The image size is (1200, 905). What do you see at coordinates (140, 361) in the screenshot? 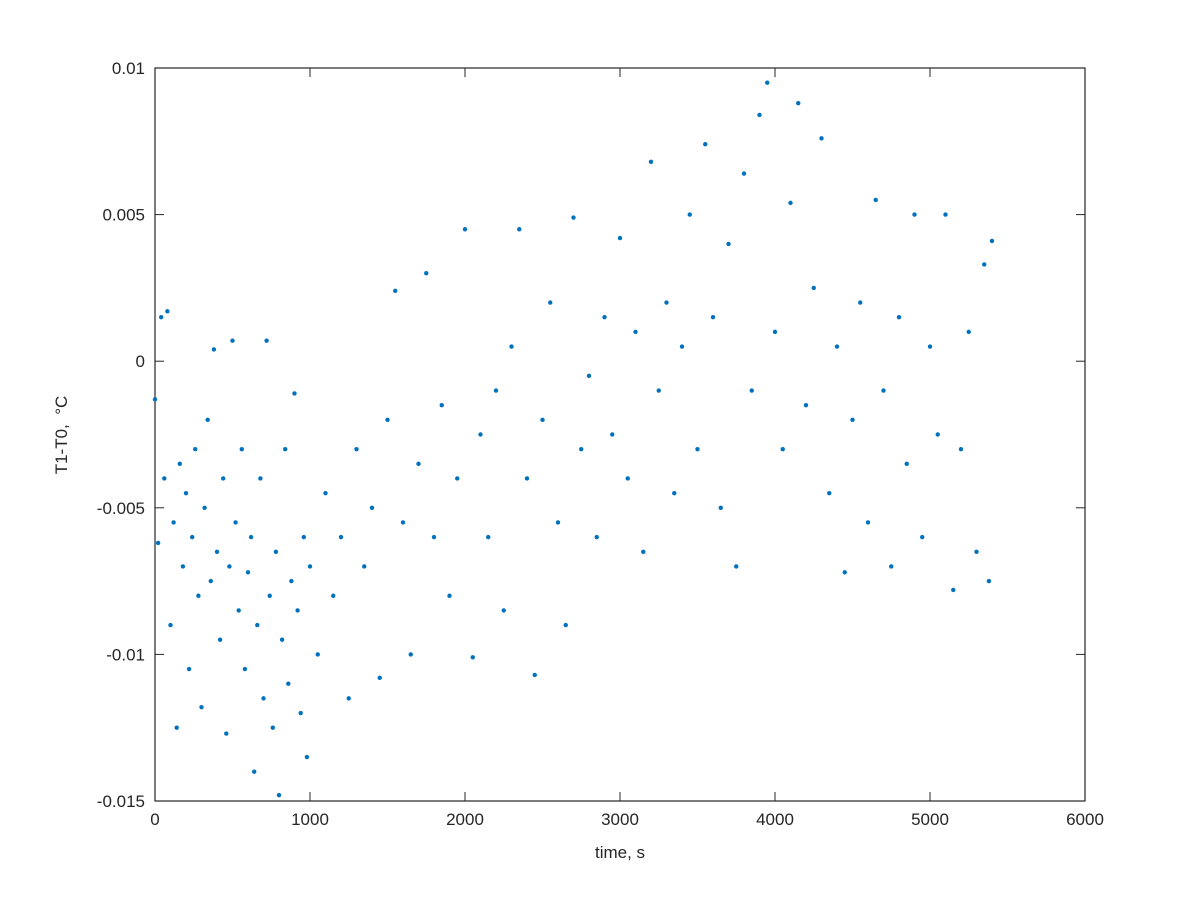
I see `y-tick-label: 0` at bounding box center [140, 361].